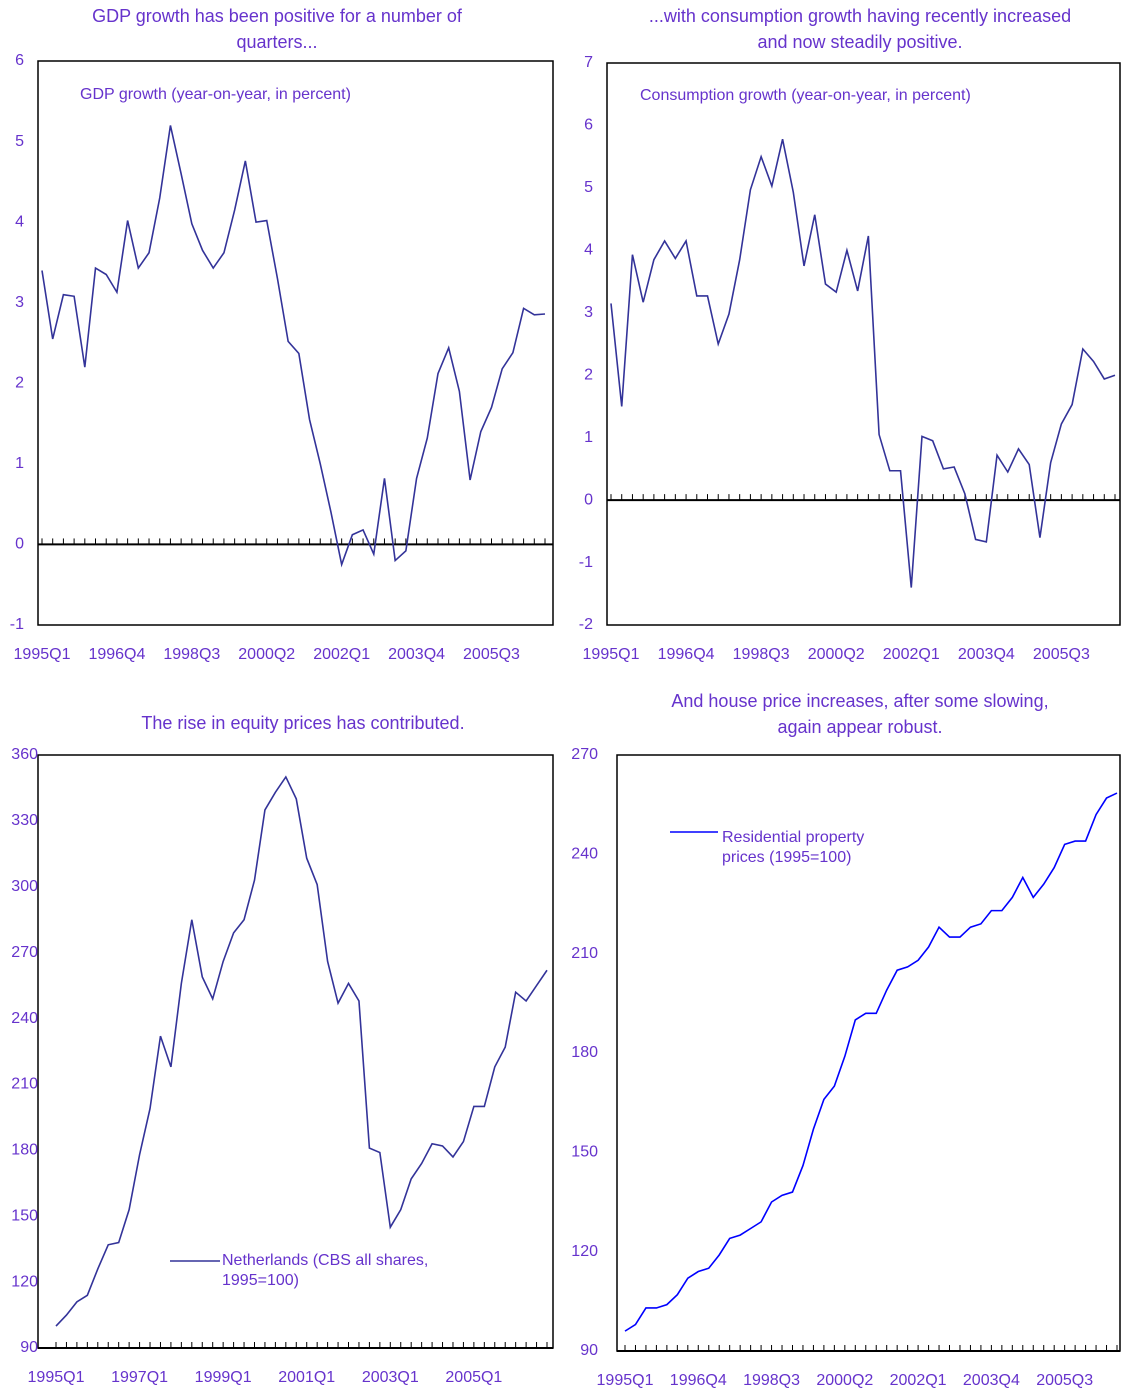  I want to click on y-tick-label: 360, so click(24, 754).